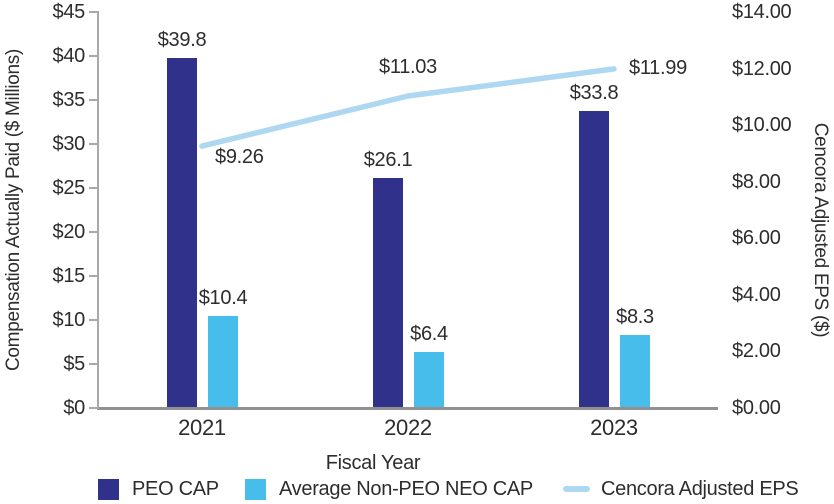 The height and width of the screenshot is (504, 834). Describe the element at coordinates (388, 292) in the screenshot. I see `bar-peo-cap-2022` at that location.